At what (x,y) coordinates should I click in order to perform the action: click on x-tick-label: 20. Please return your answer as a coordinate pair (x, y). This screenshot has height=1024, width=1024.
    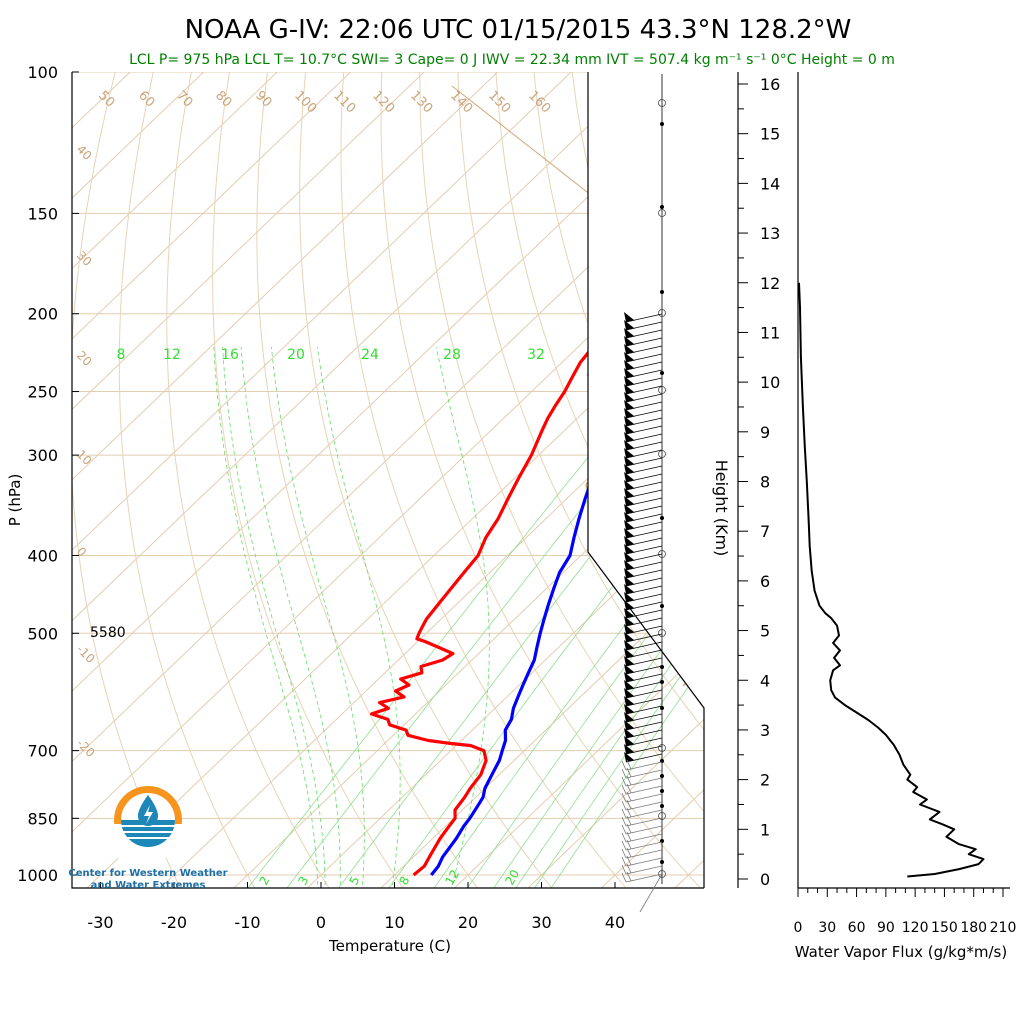
    Looking at the image, I should click on (468, 922).